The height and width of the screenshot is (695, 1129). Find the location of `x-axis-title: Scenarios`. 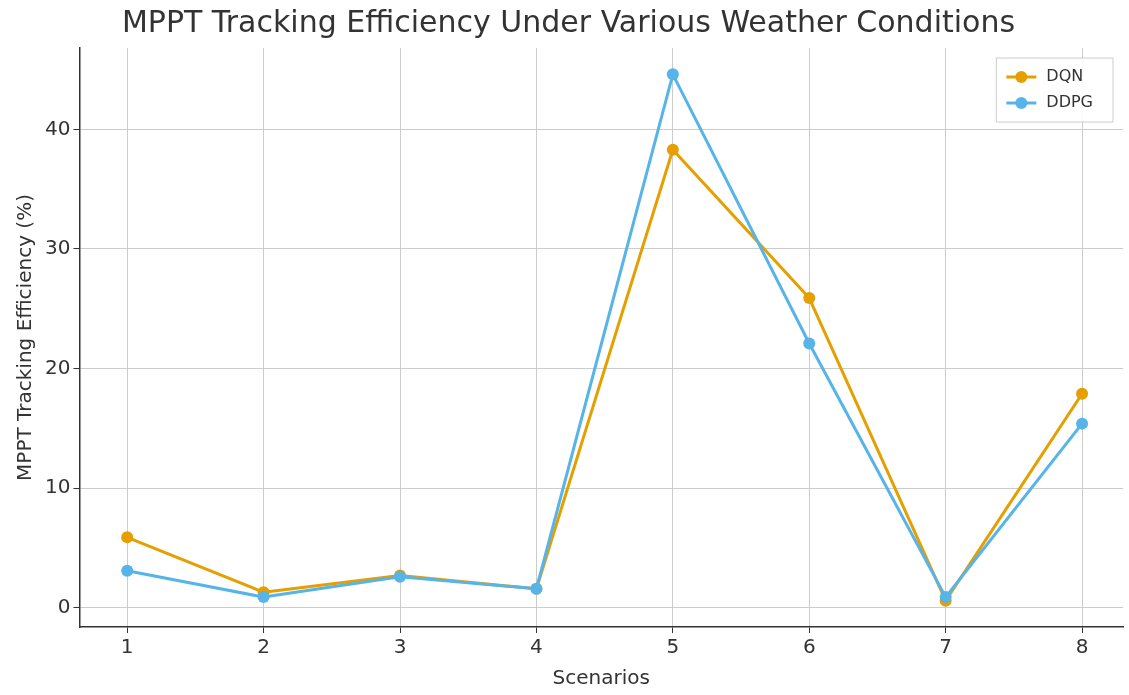

x-axis-title: Scenarios is located at coordinates (601, 677).